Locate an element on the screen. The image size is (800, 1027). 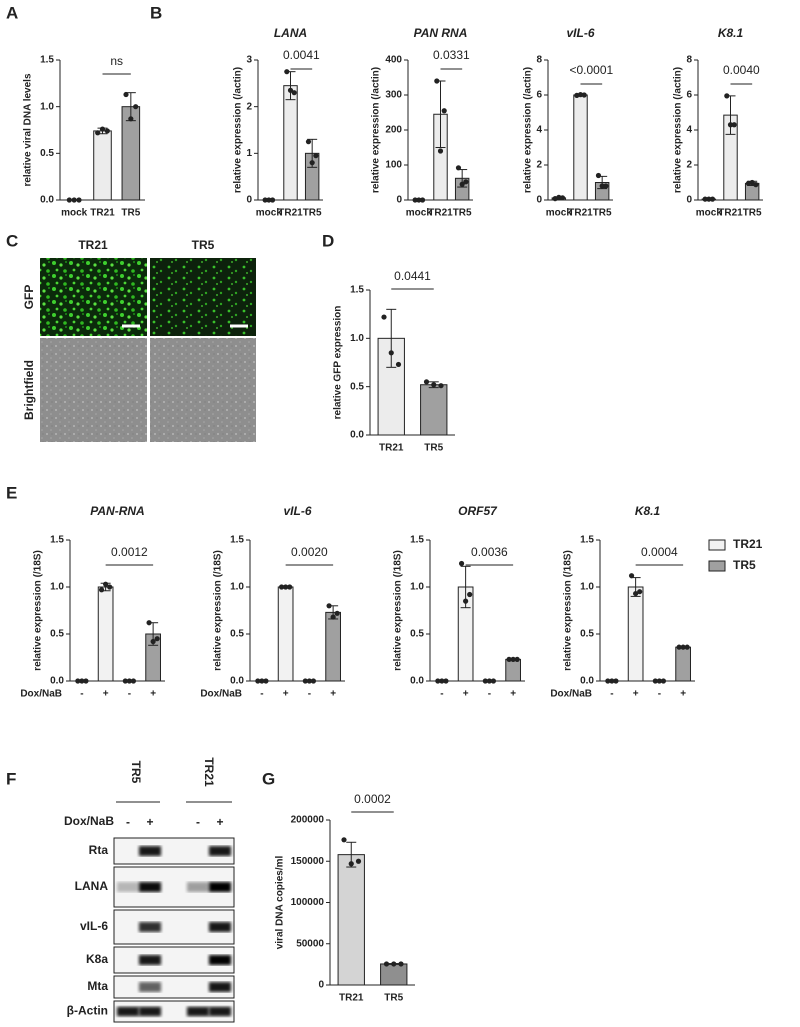
chart-title: LANA is located at coordinates (290, 33).